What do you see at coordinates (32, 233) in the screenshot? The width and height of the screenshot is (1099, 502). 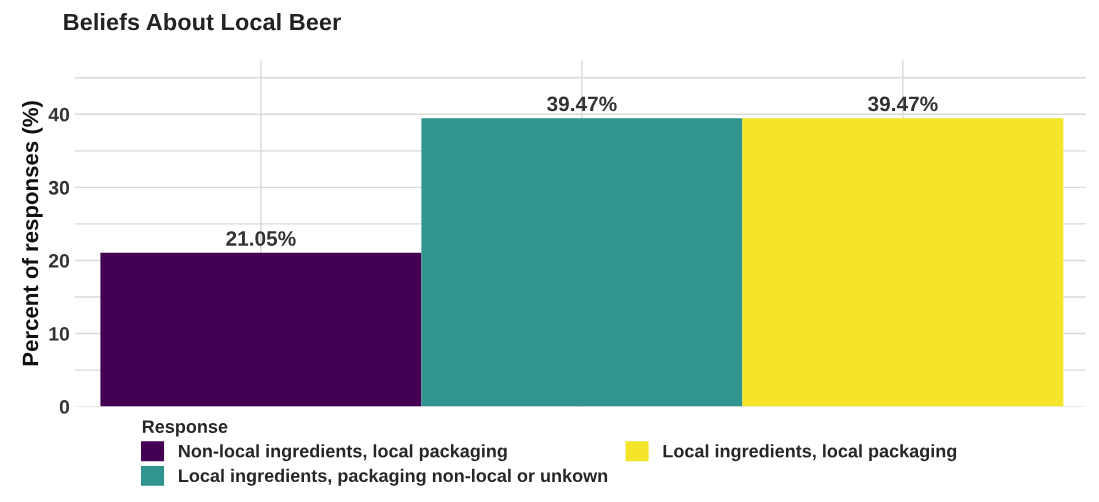 I see `y-axis-title: Percent of responses (%)` at bounding box center [32, 233].